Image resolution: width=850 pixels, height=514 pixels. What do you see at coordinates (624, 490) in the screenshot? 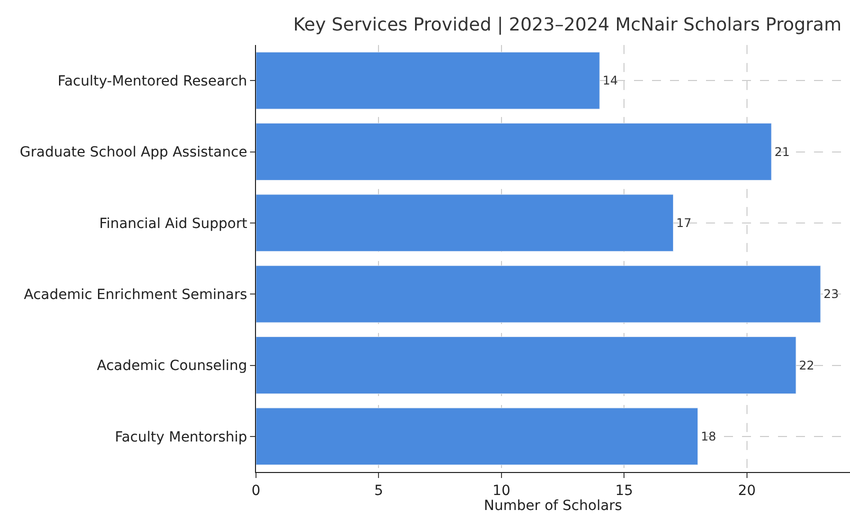
I see `x-tick-label: 15` at bounding box center [624, 490].